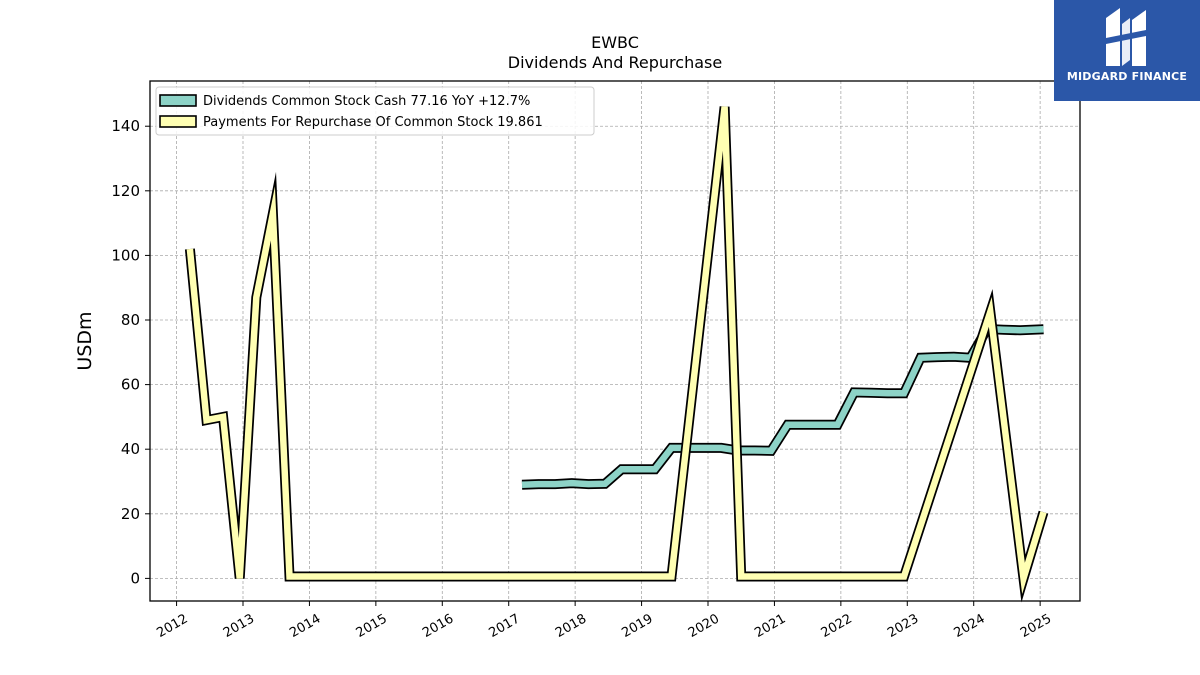 The width and height of the screenshot is (1200, 675). I want to click on legend-frame, so click(375, 111).